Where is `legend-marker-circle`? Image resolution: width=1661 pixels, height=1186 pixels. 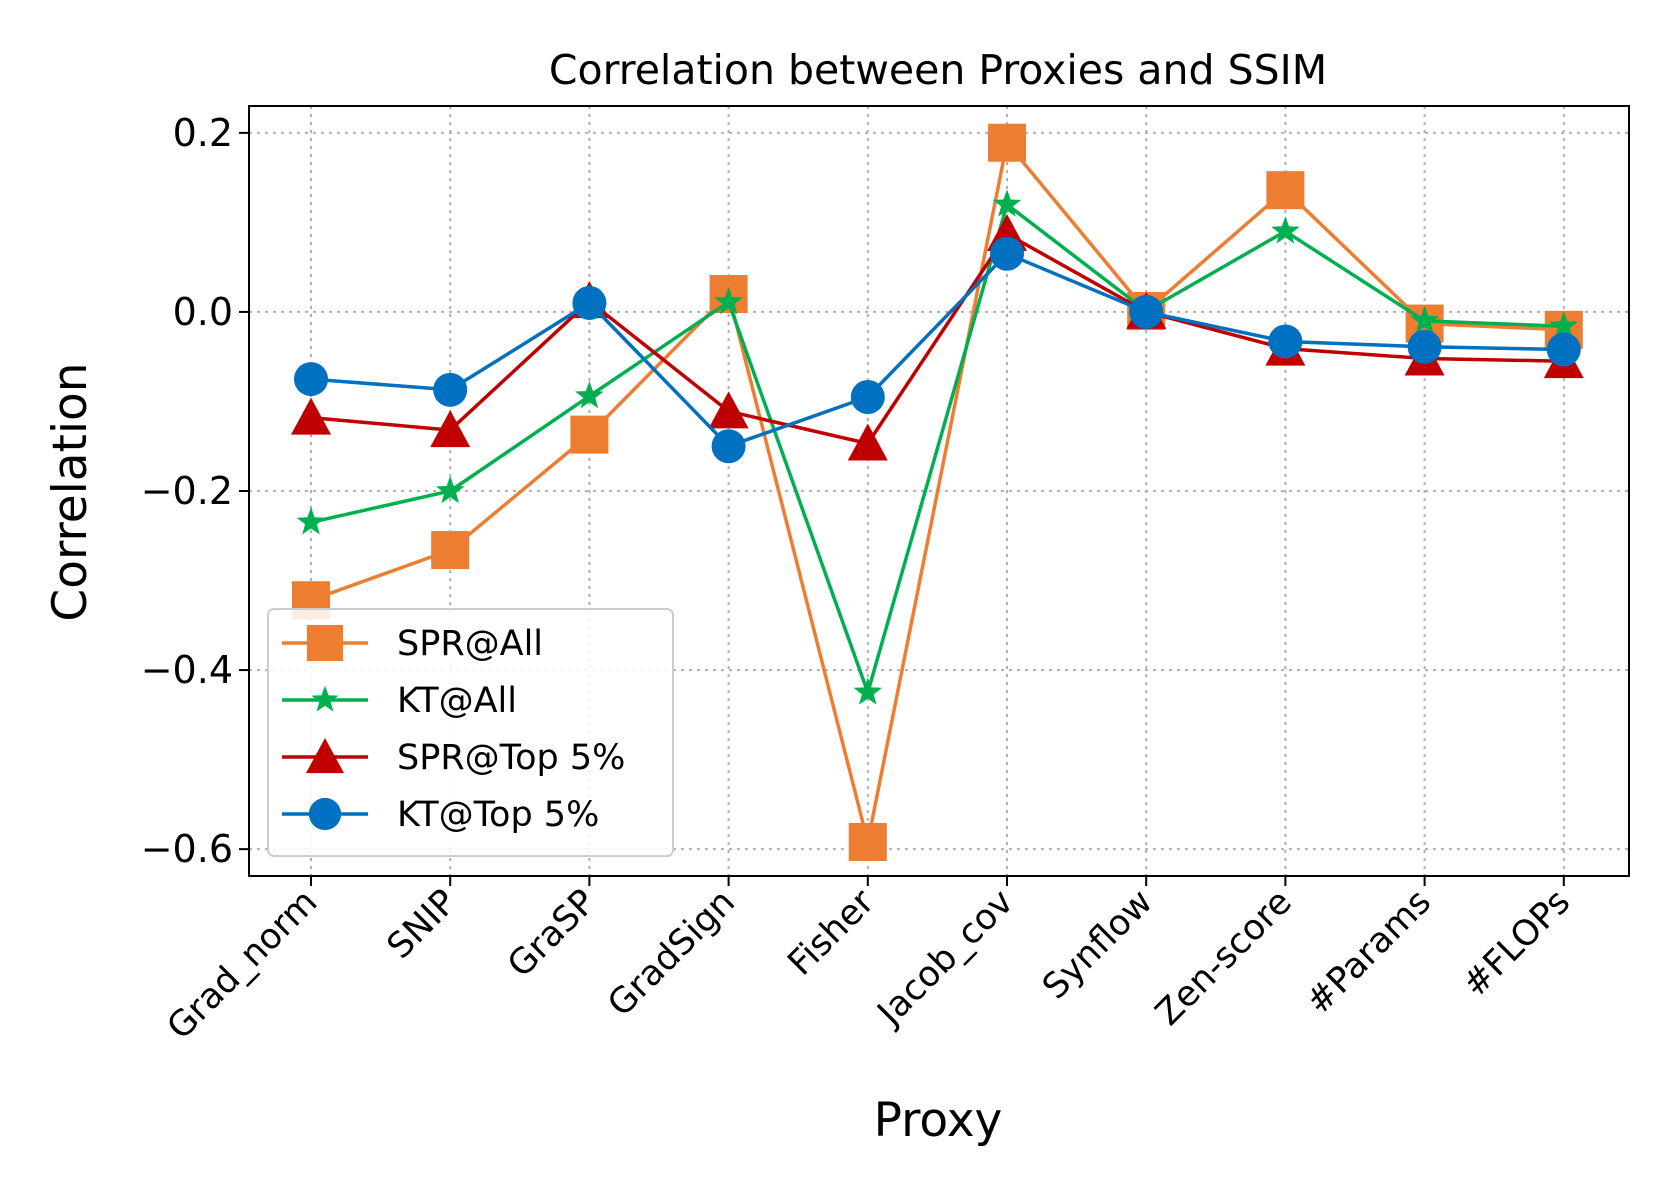
legend-marker-circle is located at coordinates (325, 814).